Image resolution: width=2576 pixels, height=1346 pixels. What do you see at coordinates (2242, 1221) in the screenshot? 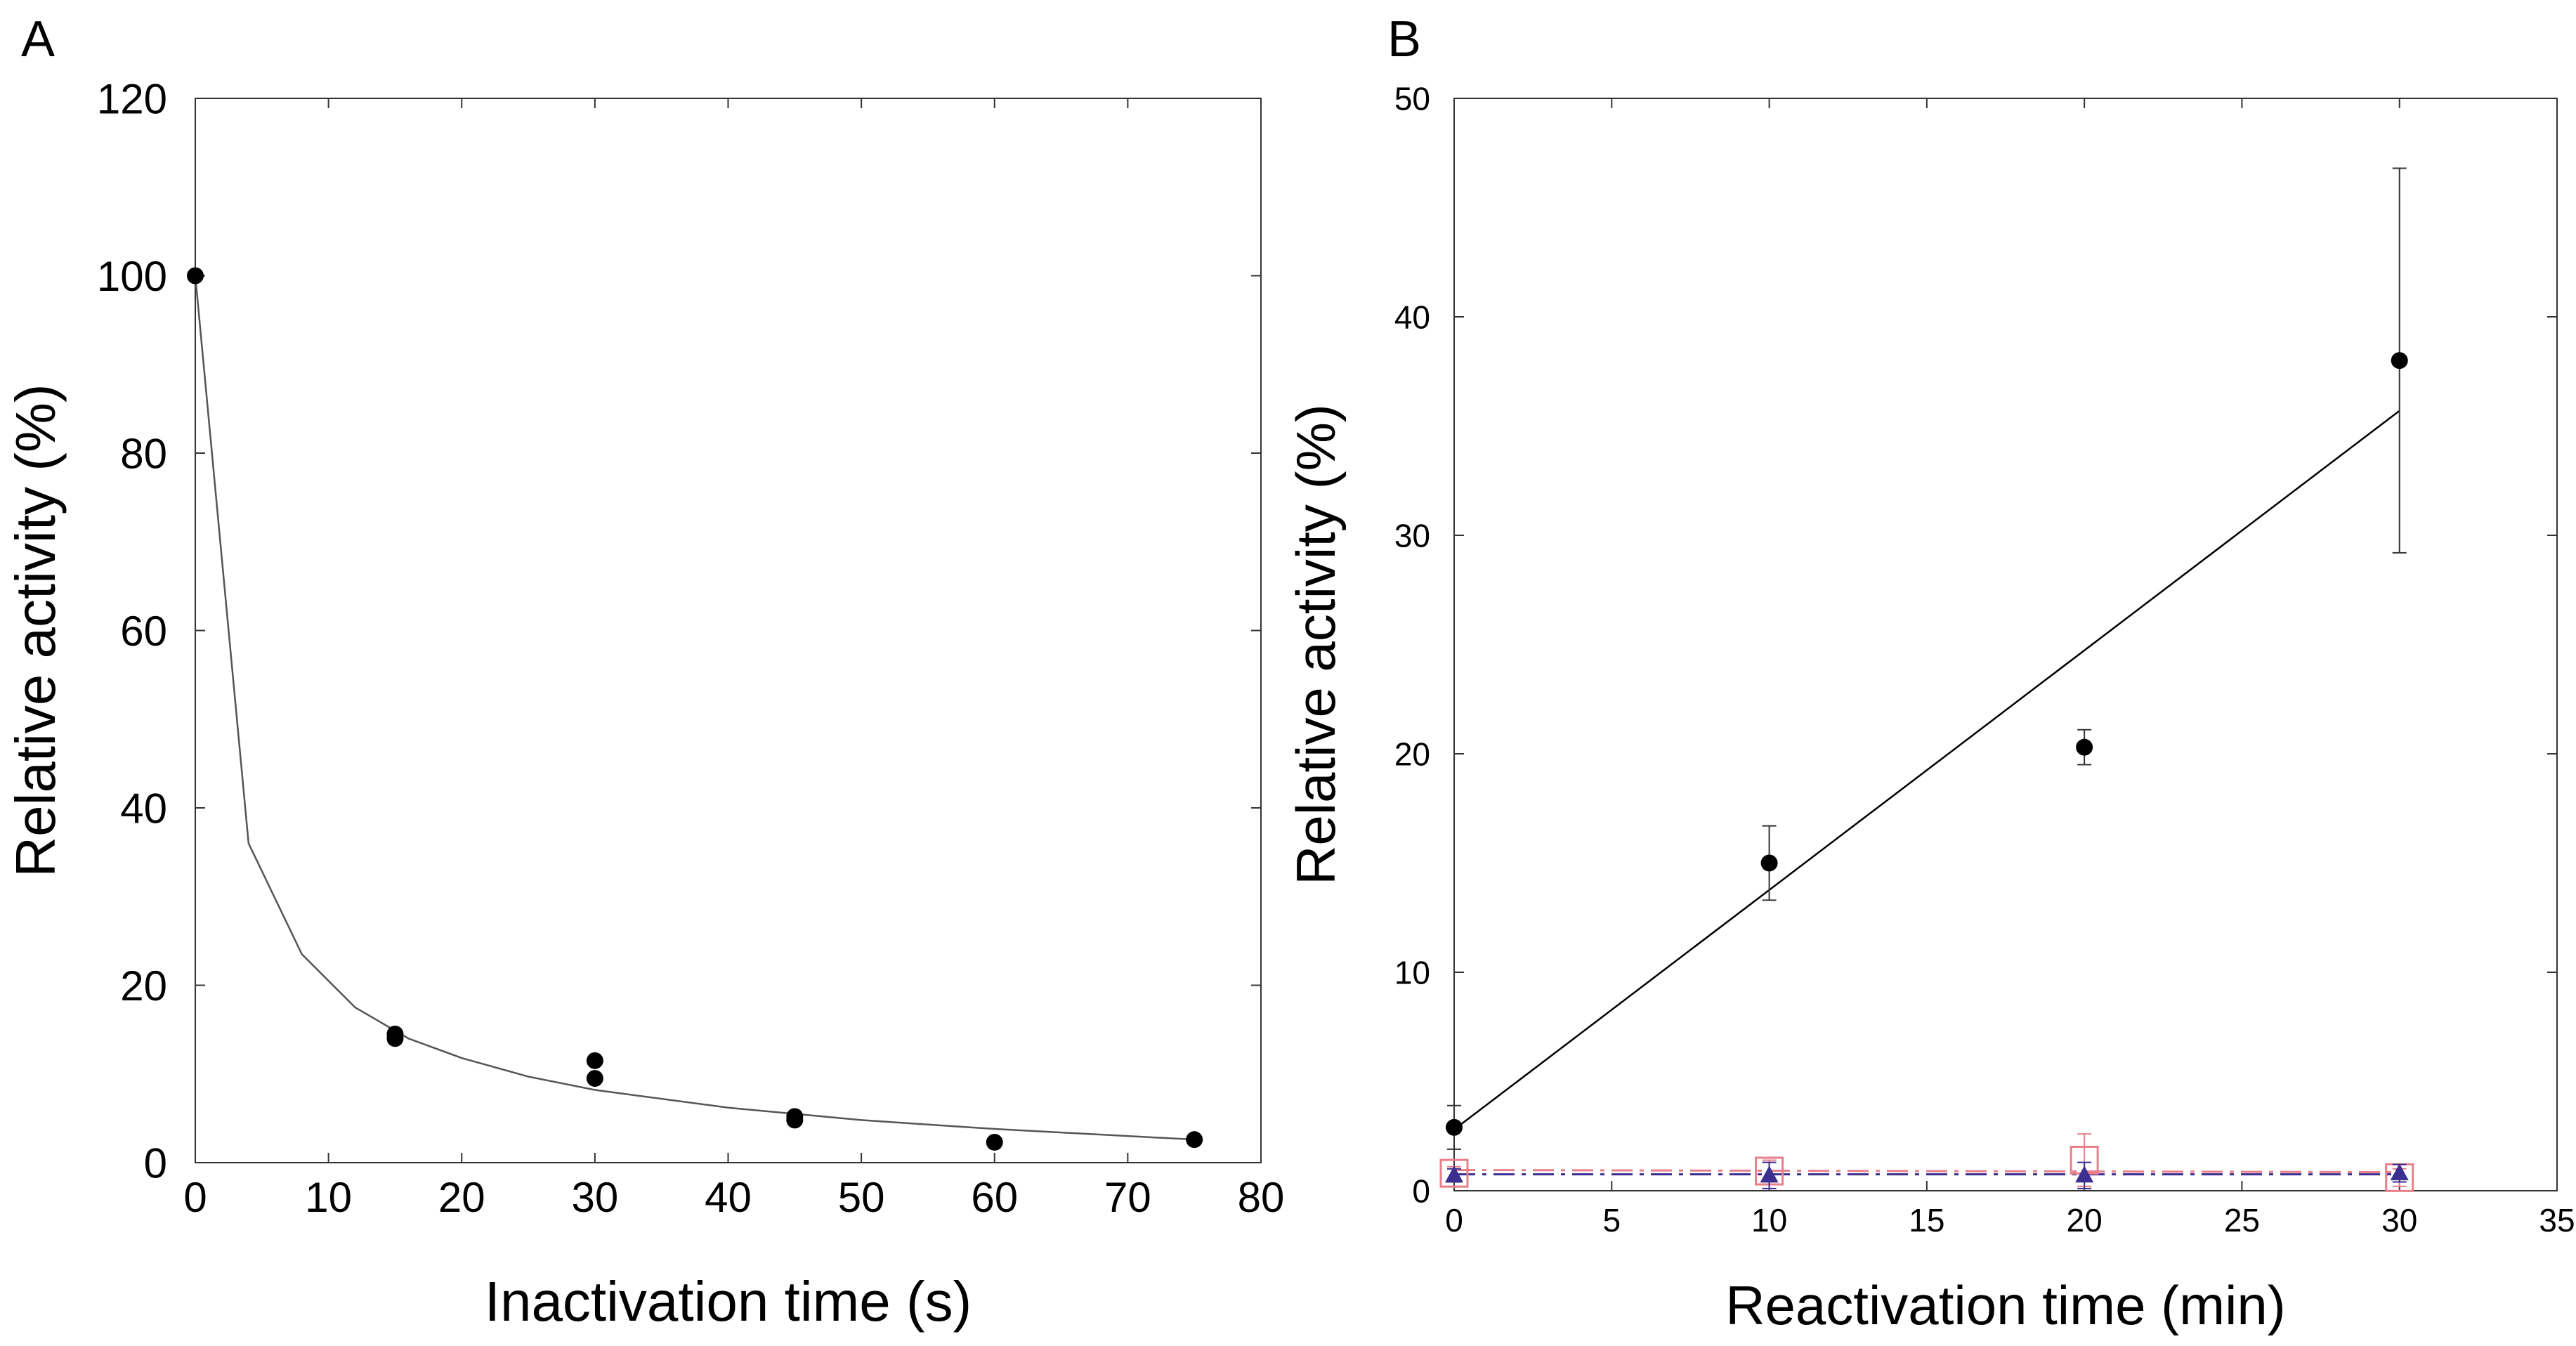
I see `panel-b-x-tick-label: 25` at bounding box center [2242, 1221].